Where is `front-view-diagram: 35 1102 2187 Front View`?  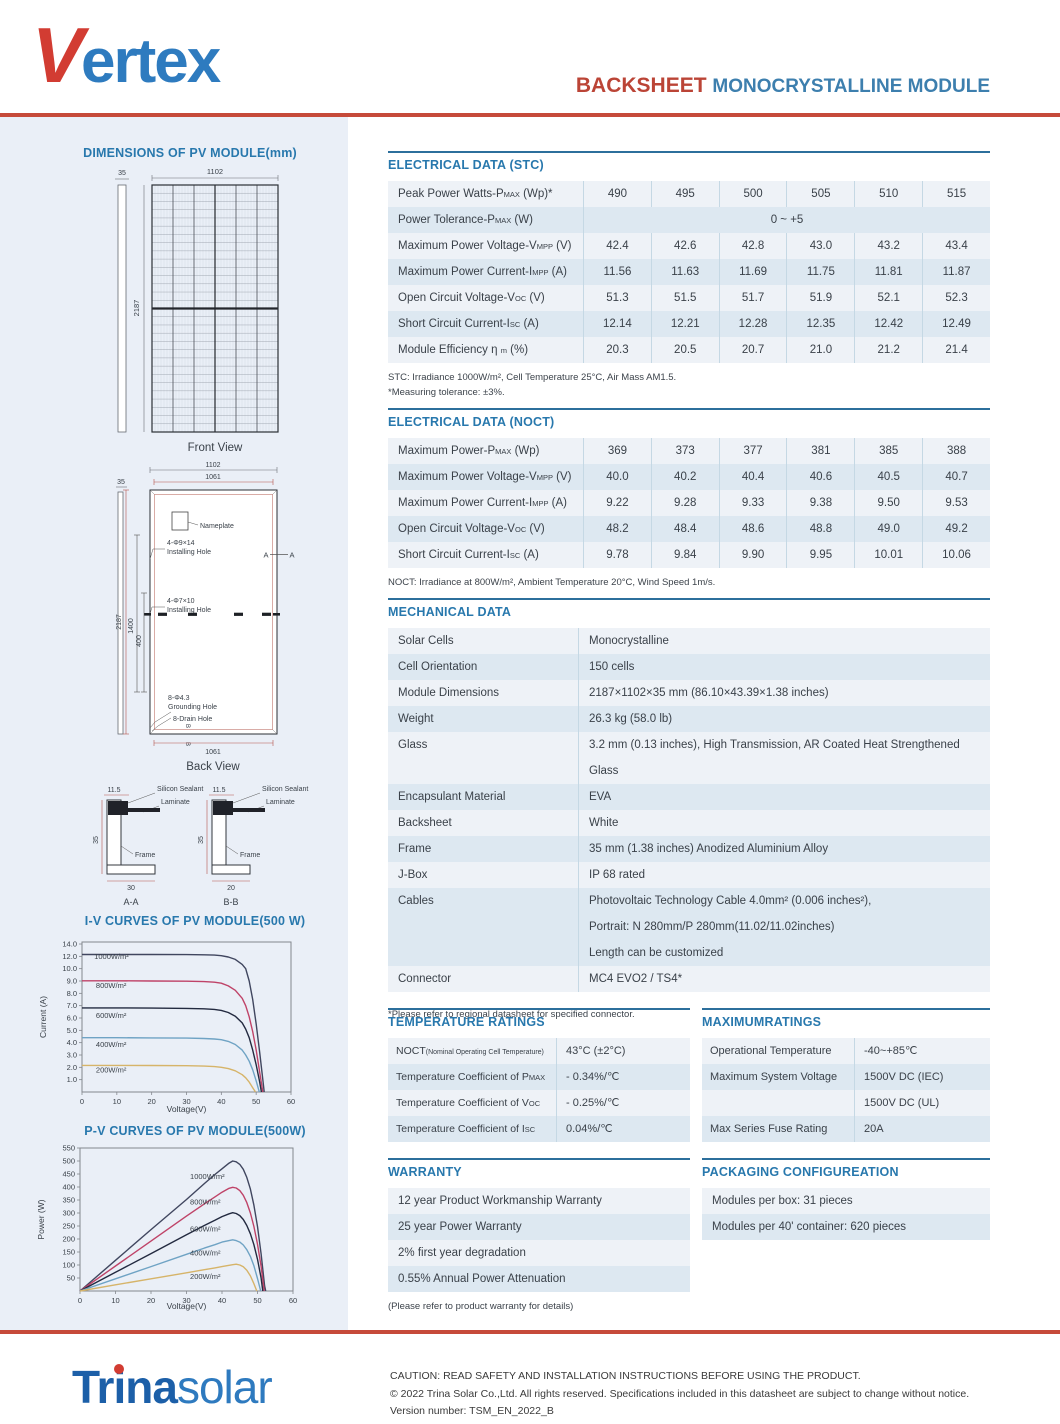
front-view-diagram: 35 1102 2187 Front View is located at coordinates (197, 310).